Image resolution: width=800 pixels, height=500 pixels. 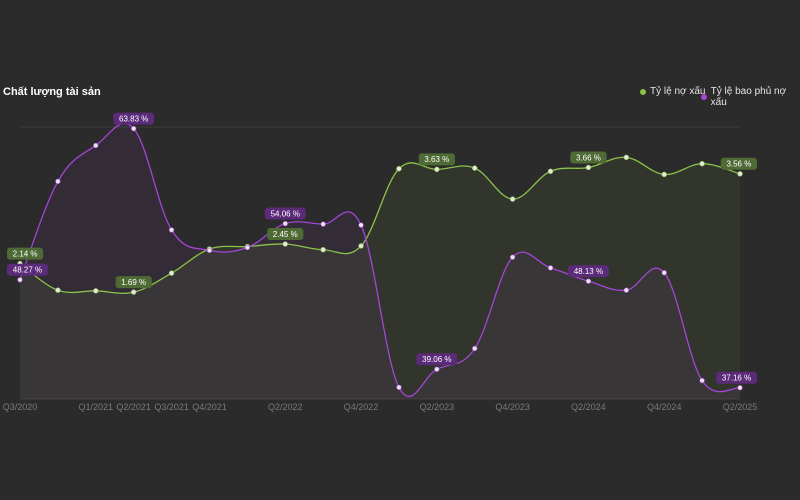 I want to click on data-label-text: 48.13 %, so click(x=588, y=271).